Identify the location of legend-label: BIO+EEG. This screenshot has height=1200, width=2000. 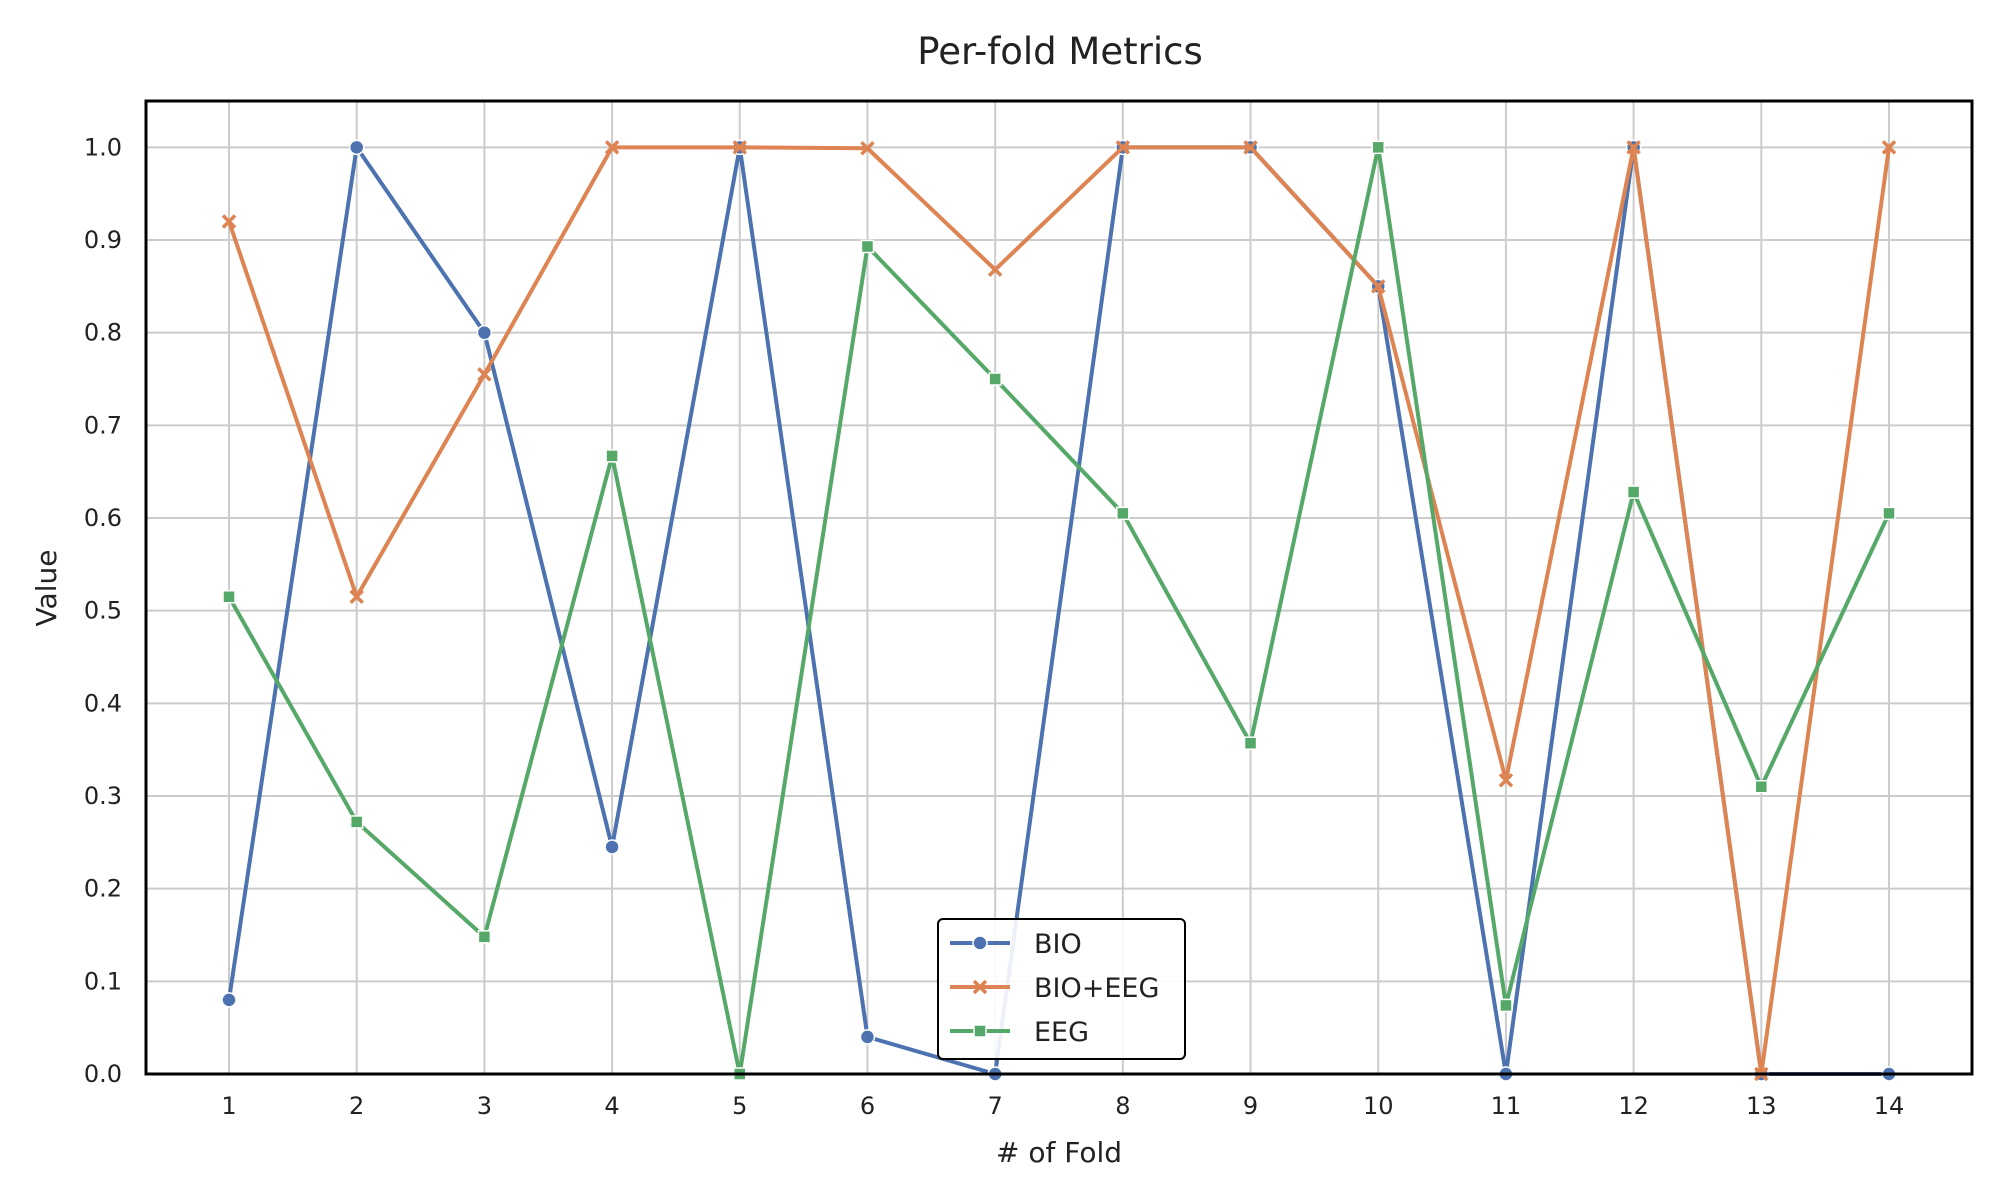
(1096, 988).